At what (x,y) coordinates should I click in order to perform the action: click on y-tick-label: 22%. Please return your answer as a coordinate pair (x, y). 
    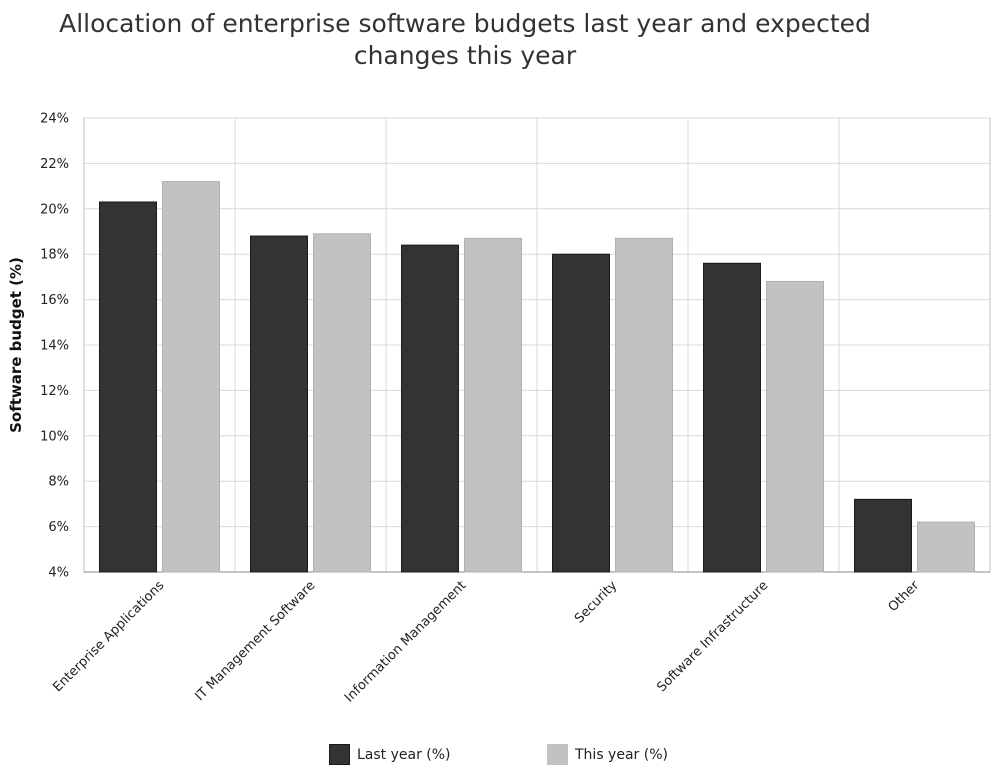
    Looking at the image, I should click on (54, 164).